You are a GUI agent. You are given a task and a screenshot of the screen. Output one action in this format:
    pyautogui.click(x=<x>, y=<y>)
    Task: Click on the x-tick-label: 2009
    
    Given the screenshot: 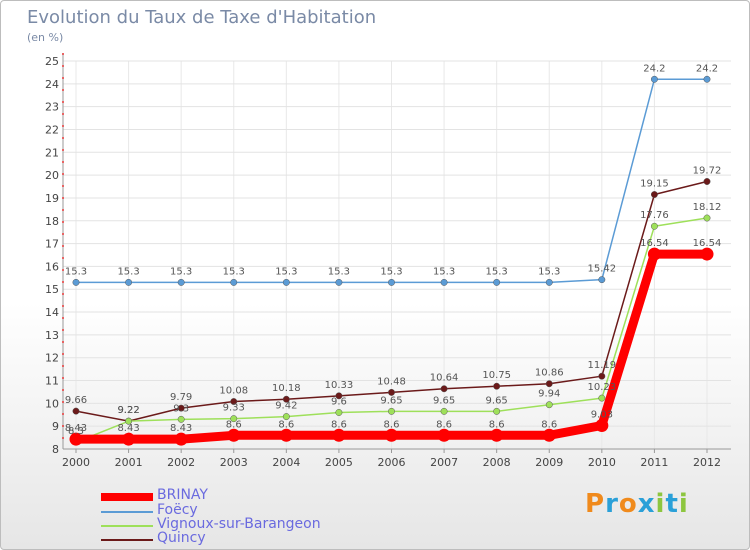 What is the action you would take?
    pyautogui.click(x=549, y=462)
    